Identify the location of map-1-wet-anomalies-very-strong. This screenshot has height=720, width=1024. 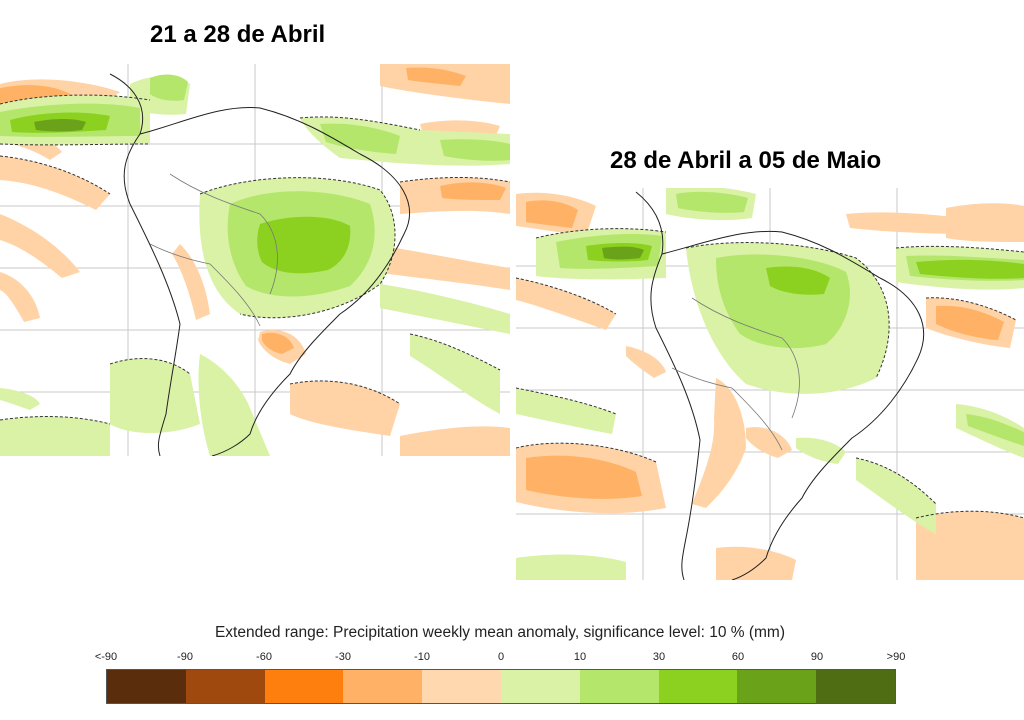
(60, 125).